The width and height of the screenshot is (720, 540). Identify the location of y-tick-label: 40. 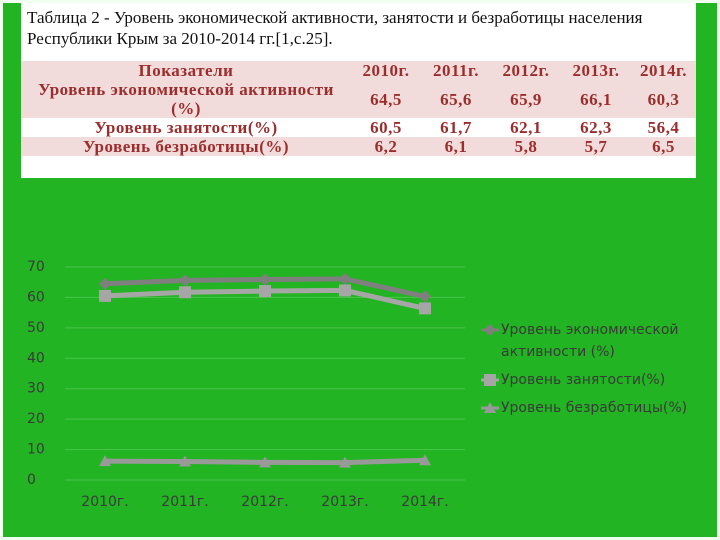
(36, 358).